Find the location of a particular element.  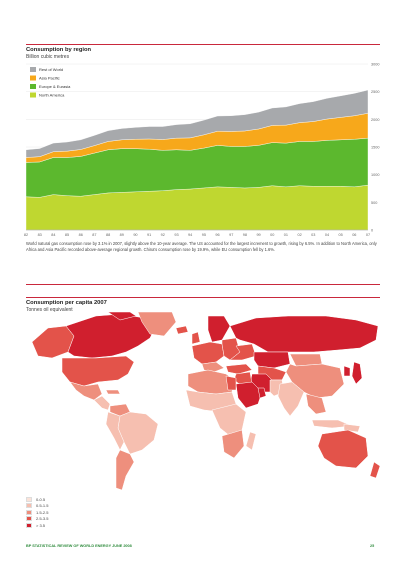

x-tick-label: 84 is located at coordinates (53, 235).